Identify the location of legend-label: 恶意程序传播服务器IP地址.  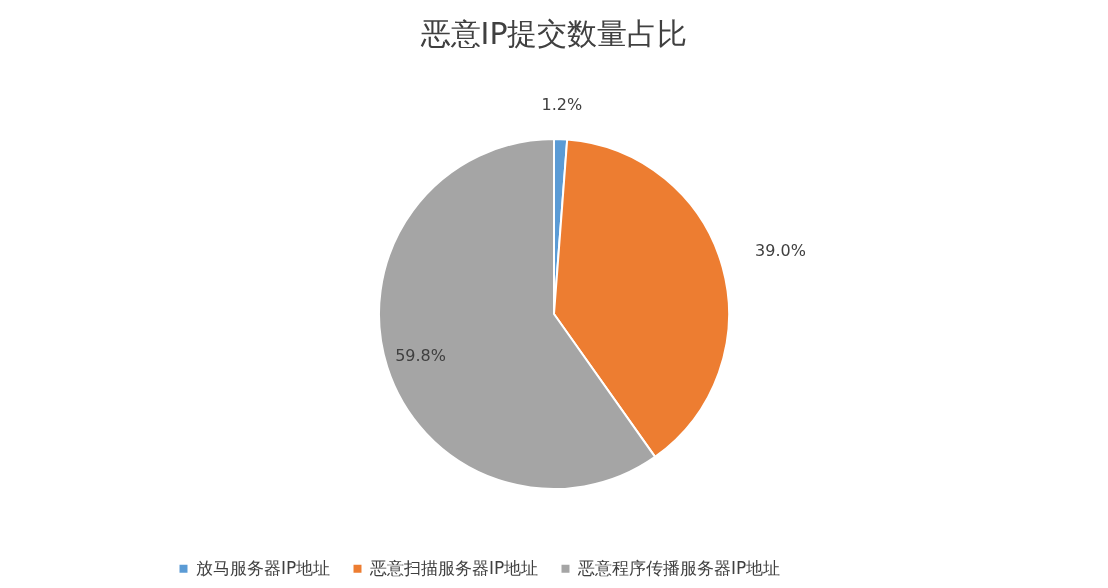
(679, 567).